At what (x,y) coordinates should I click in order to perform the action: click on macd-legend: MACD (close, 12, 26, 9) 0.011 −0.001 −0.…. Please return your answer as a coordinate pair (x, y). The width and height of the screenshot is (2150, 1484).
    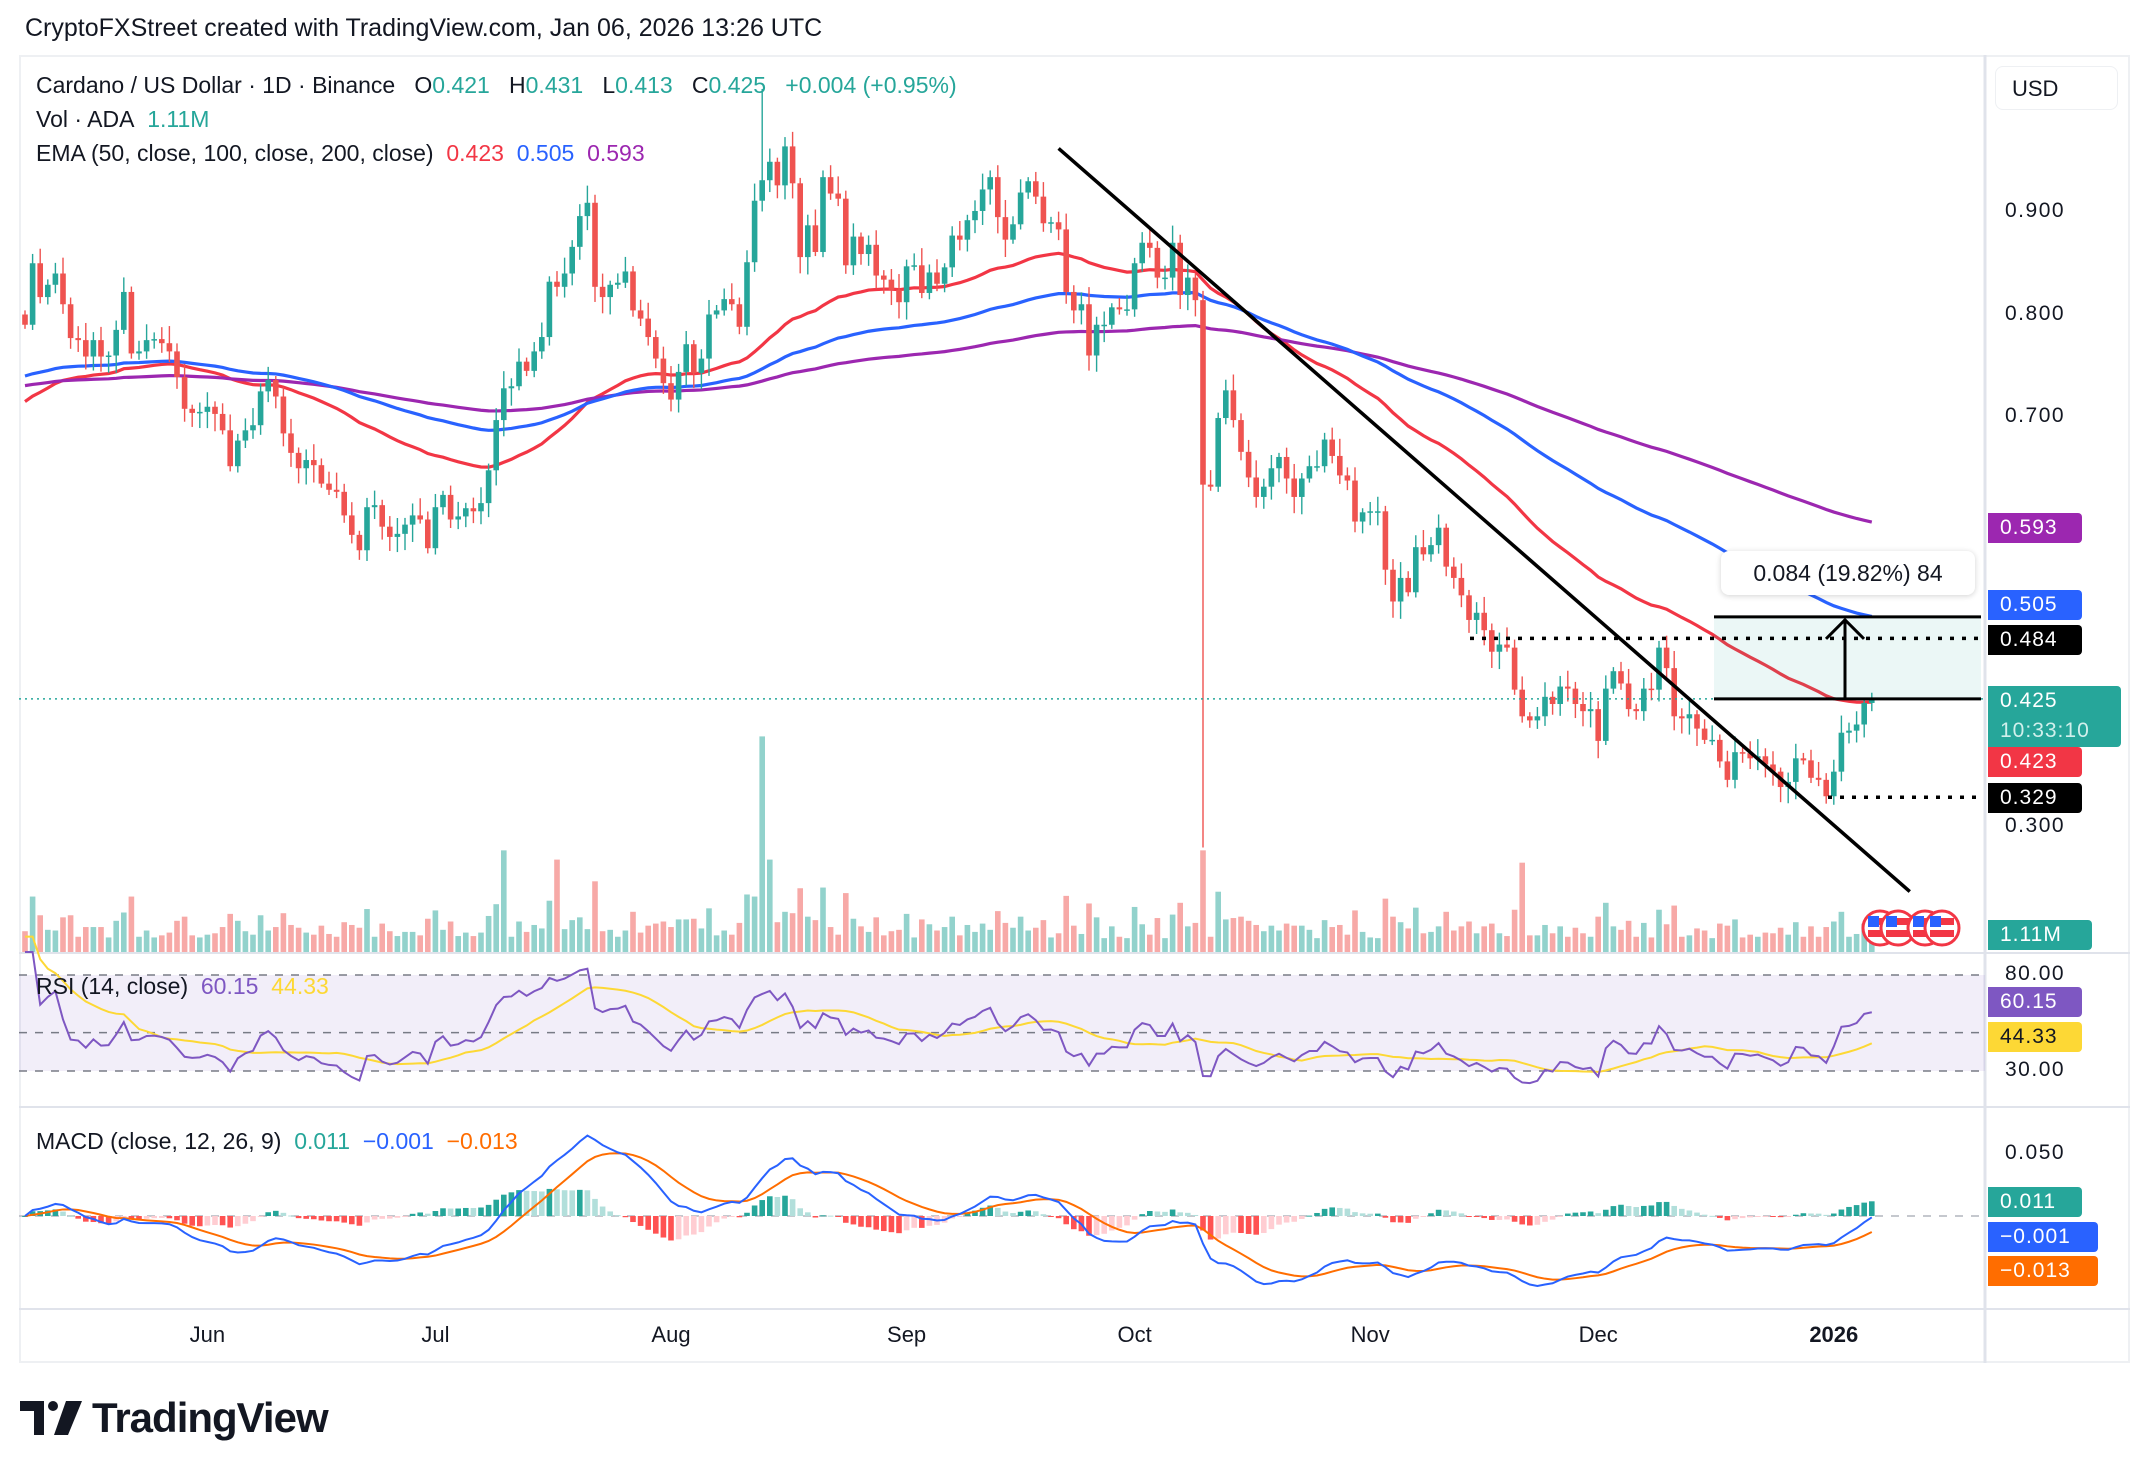
    Looking at the image, I should click on (277, 1141).